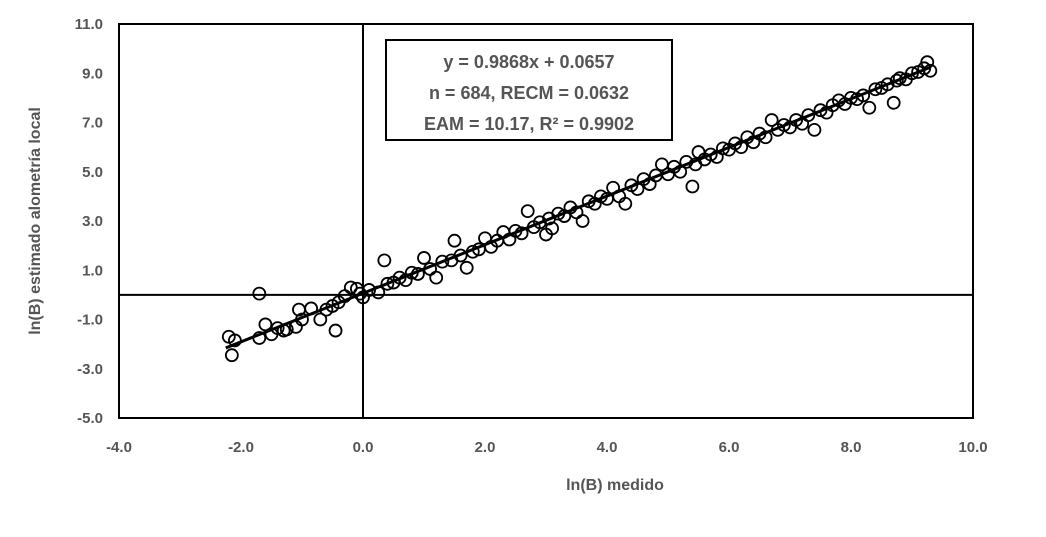  What do you see at coordinates (92, 73) in the screenshot?
I see `y-tick-label: 9.0` at bounding box center [92, 73].